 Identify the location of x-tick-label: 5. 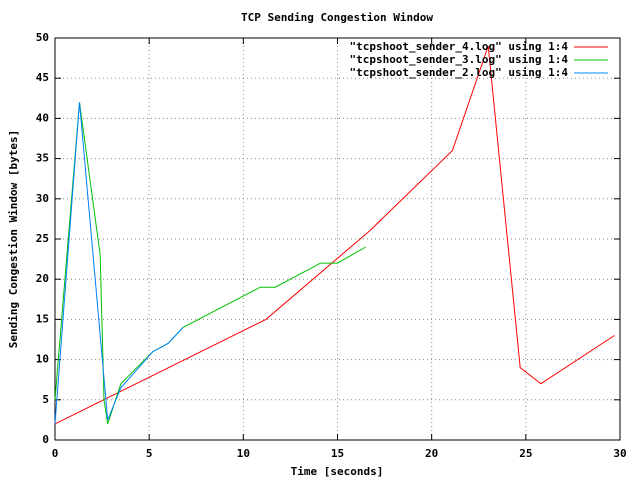
(149, 453).